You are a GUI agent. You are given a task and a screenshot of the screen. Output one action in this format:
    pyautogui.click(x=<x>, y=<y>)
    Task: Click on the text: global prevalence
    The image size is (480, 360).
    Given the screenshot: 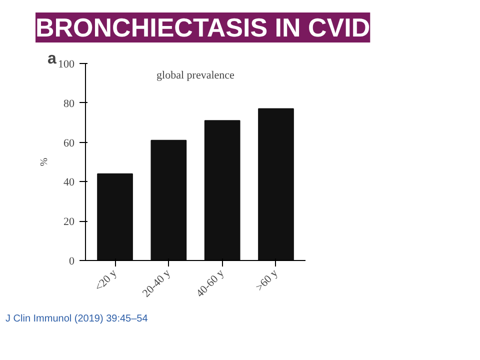 What is the action you would take?
    pyautogui.click(x=195, y=75)
    